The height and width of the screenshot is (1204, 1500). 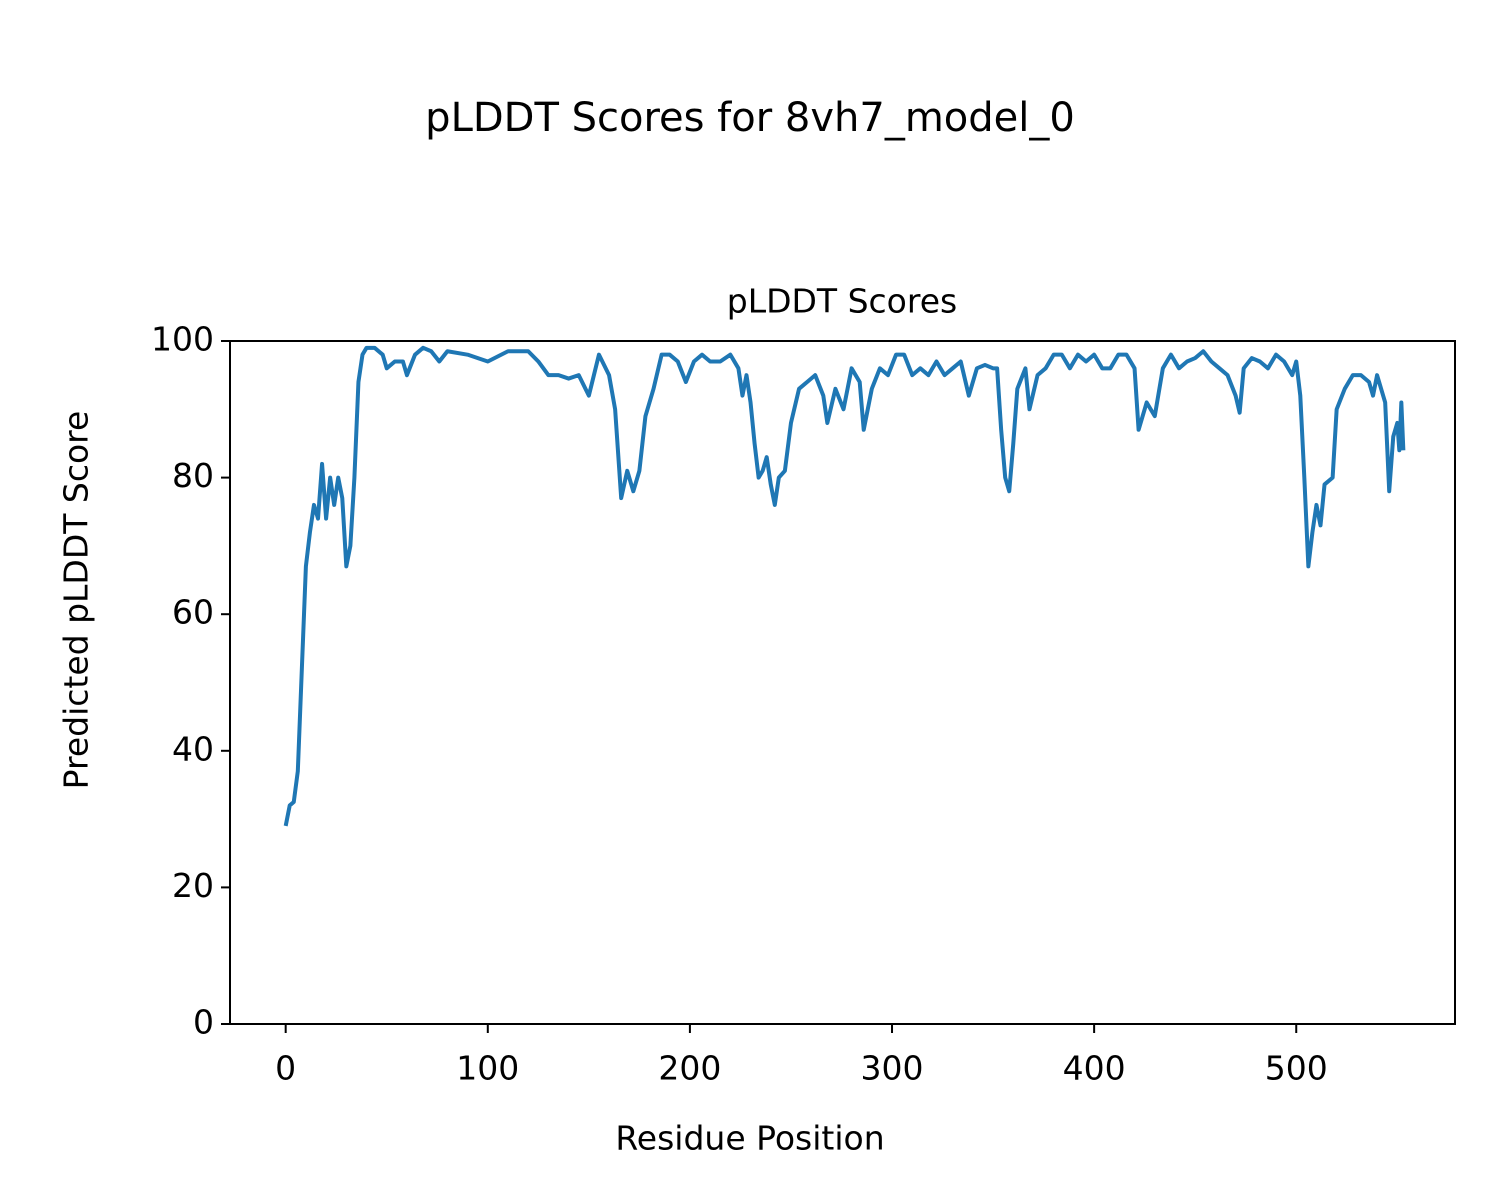 I want to click on x-tick-label: 200, so click(x=689, y=1068).